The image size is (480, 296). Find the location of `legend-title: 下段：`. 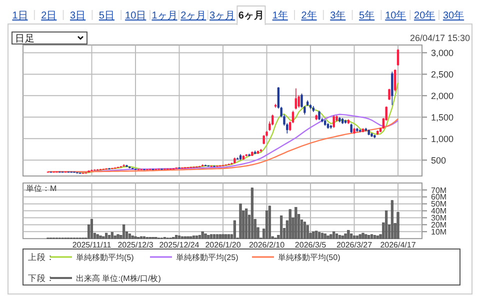

legend-title: 下段： is located at coordinates (41, 277).